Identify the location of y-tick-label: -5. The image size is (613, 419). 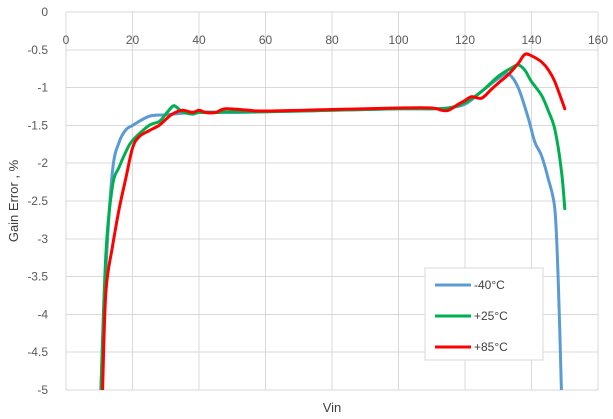
(42, 390).